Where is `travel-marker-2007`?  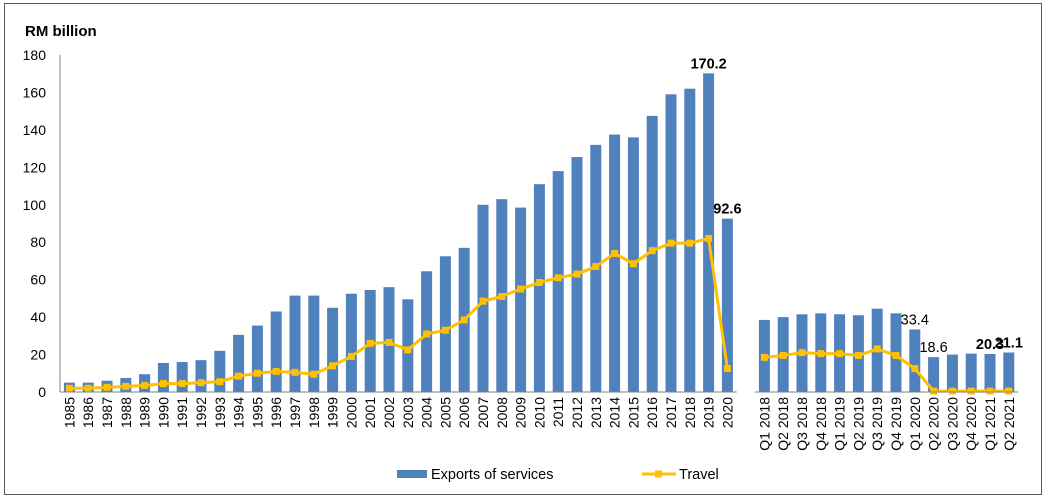 travel-marker-2007 is located at coordinates (483, 301).